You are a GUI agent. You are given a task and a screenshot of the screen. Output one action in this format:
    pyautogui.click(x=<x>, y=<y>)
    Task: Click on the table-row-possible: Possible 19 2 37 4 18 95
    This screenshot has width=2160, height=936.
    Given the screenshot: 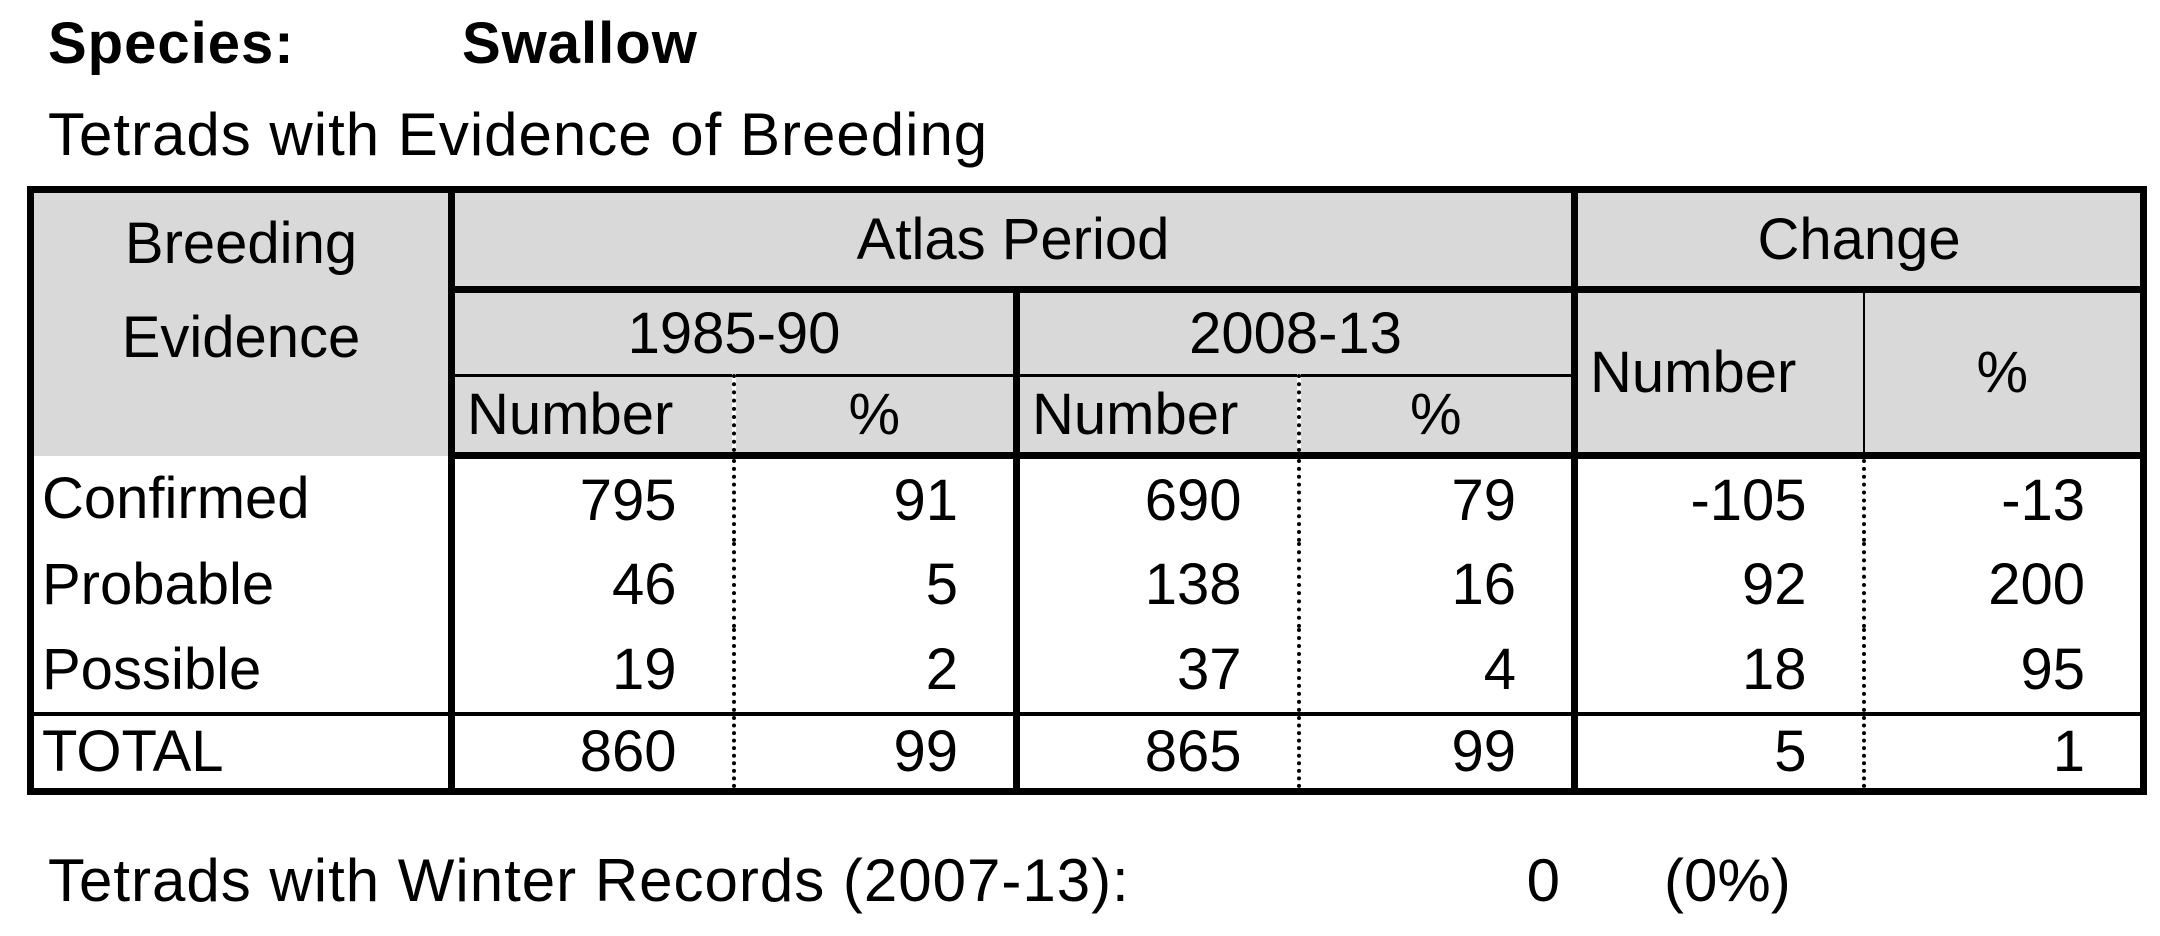 What is the action you would take?
    pyautogui.click(x=1087, y=671)
    